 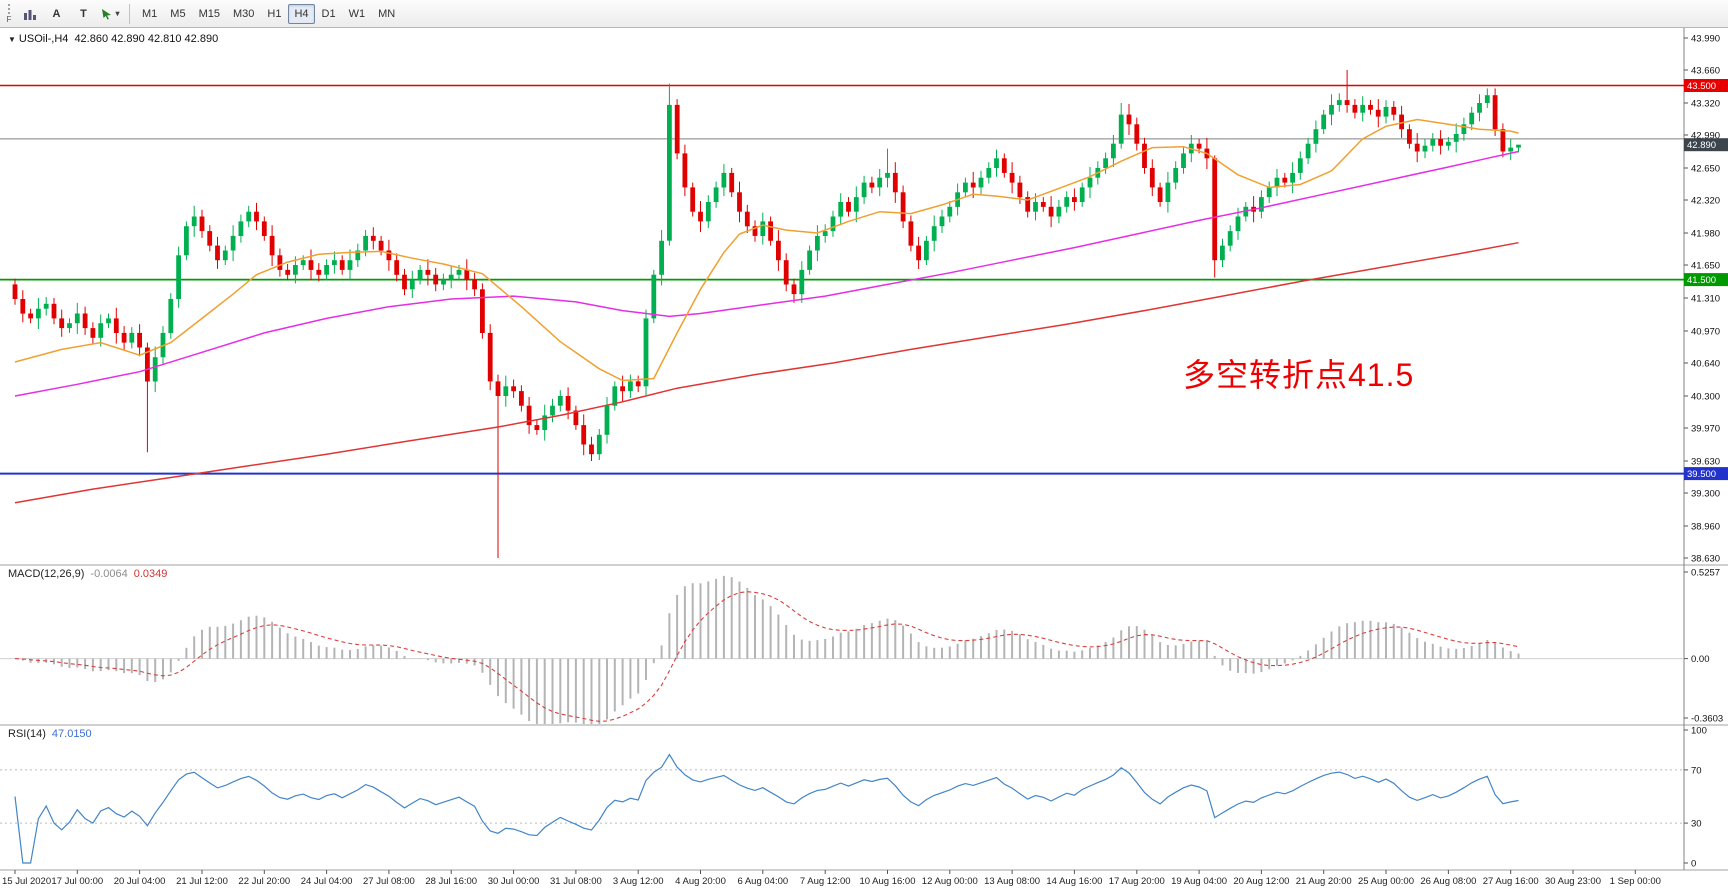 What do you see at coordinates (1705, 169) in the screenshot?
I see `svg-text: 42.650` at bounding box center [1705, 169].